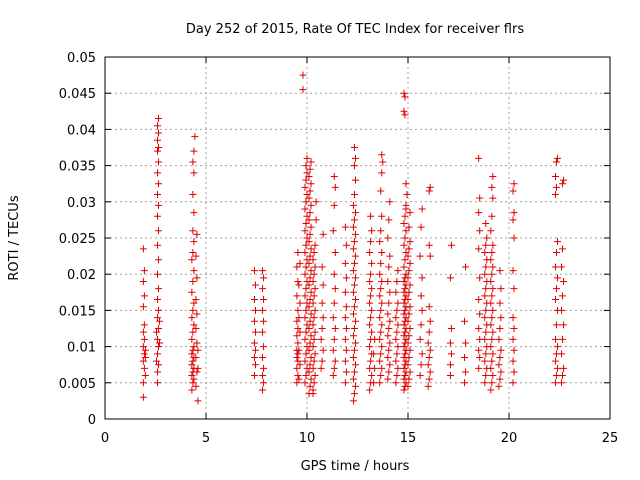  Describe the element at coordinates (105, 438) in the screenshot. I see `x-tick-label: 0` at that location.